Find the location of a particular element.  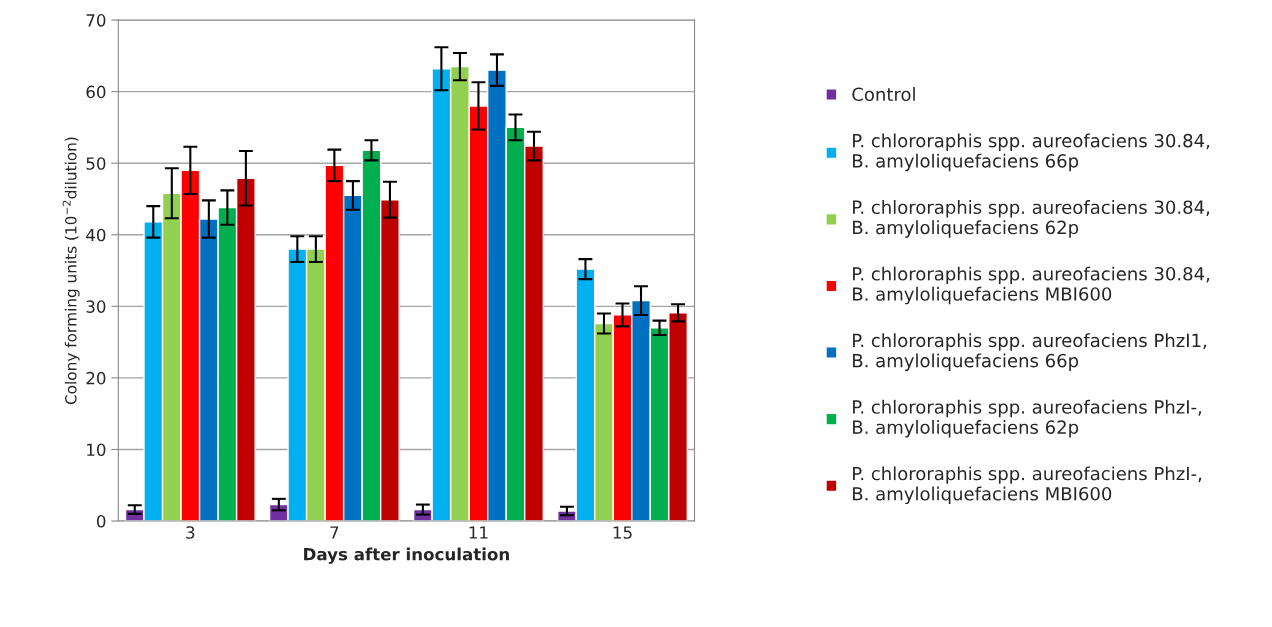

x-tick-label: 11 is located at coordinates (478, 532).